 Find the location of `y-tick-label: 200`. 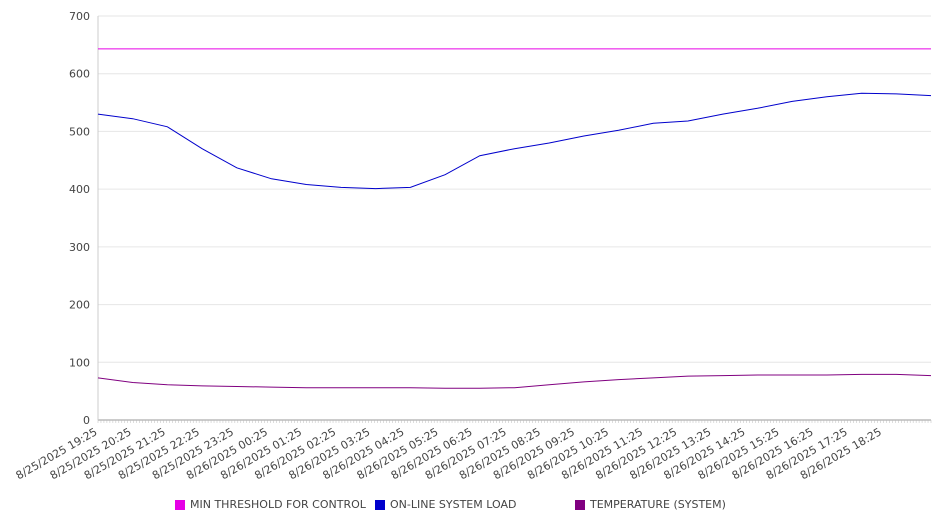

y-tick-label: 200 is located at coordinates (79, 305).